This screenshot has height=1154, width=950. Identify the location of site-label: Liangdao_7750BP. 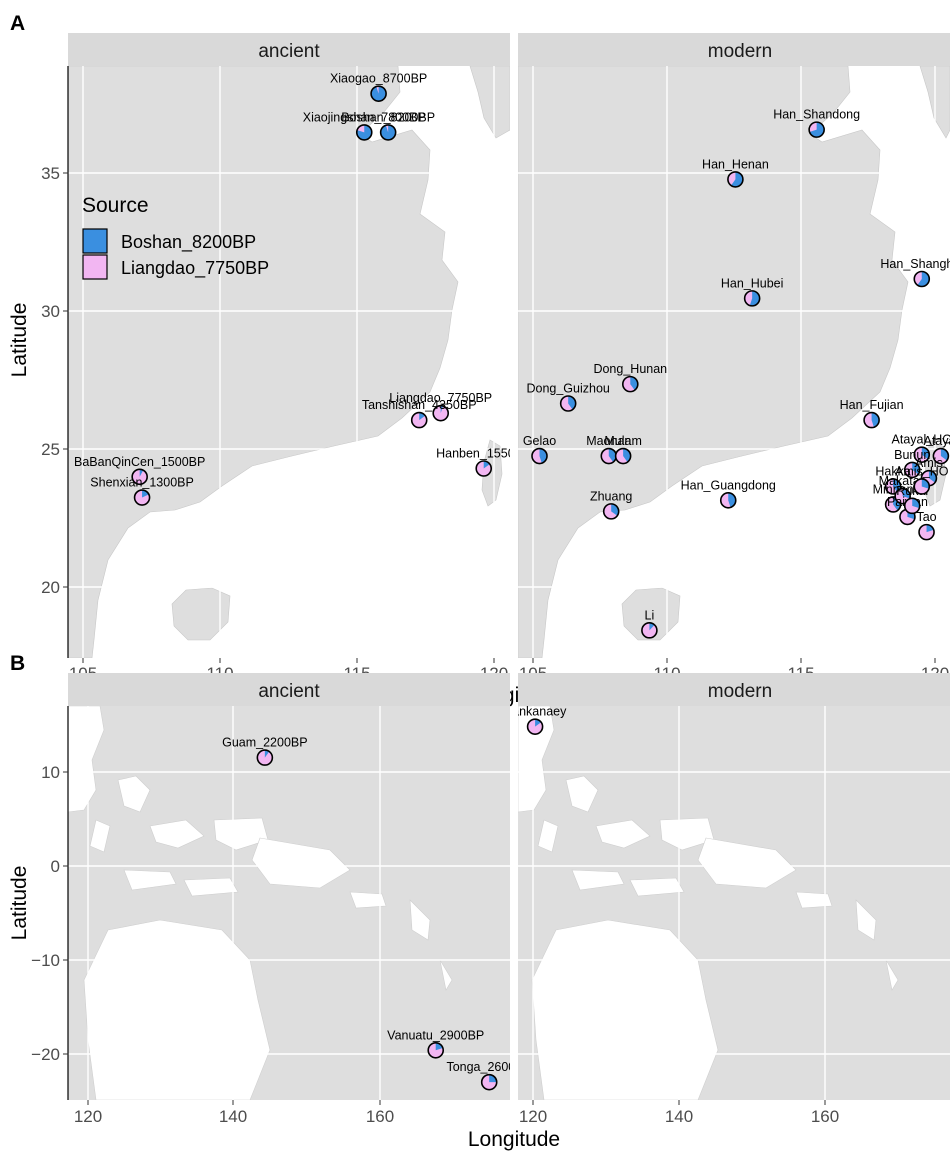
(440, 398).